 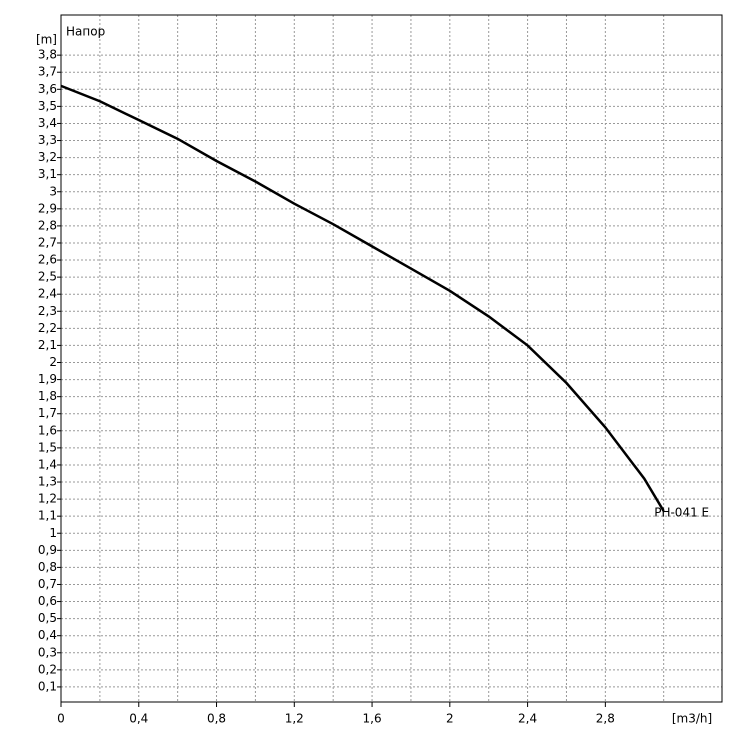 I want to click on y-tick-label: 3,1, so click(x=47, y=174).